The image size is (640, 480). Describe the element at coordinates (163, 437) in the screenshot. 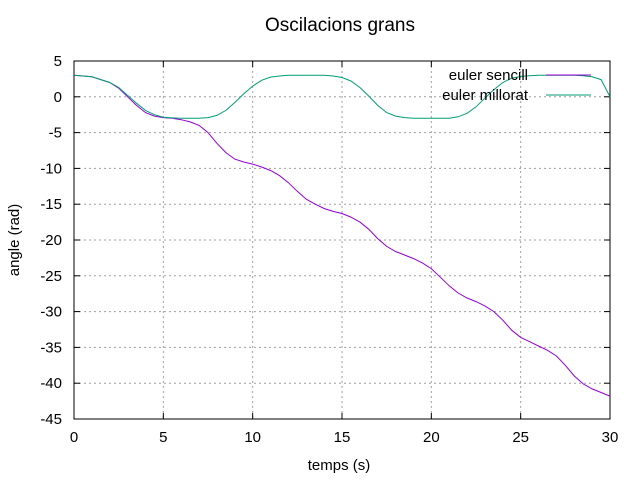

I see `x-tick-label: 5` at that location.